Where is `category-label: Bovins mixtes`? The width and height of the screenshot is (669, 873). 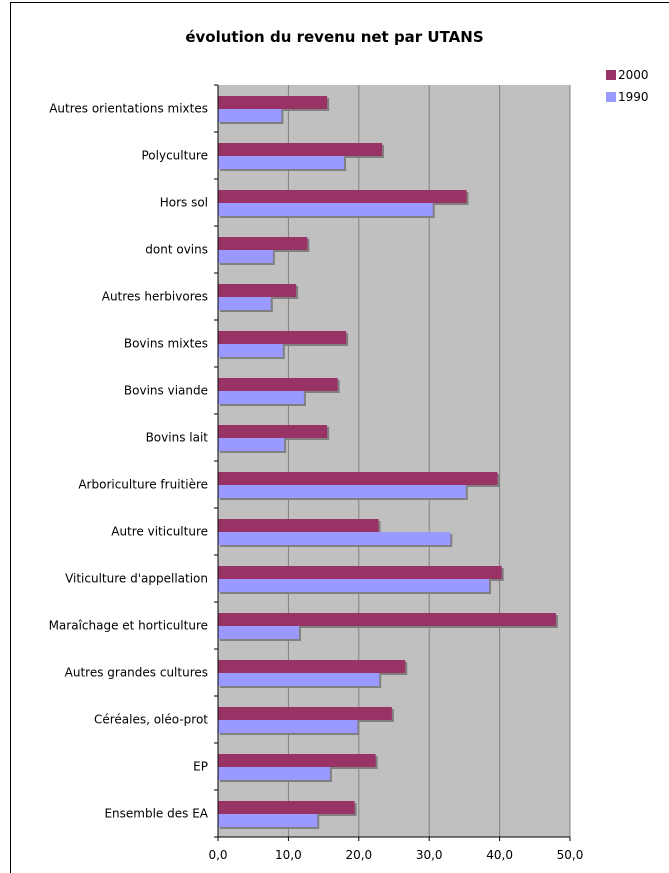
category-label: Bovins mixtes is located at coordinates (166, 344).